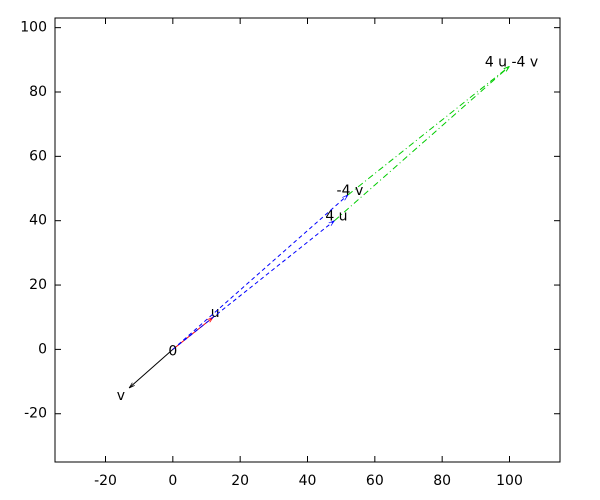 The image size is (600, 500). What do you see at coordinates (38, 156) in the screenshot?
I see `y-tick-label: 60` at bounding box center [38, 156].